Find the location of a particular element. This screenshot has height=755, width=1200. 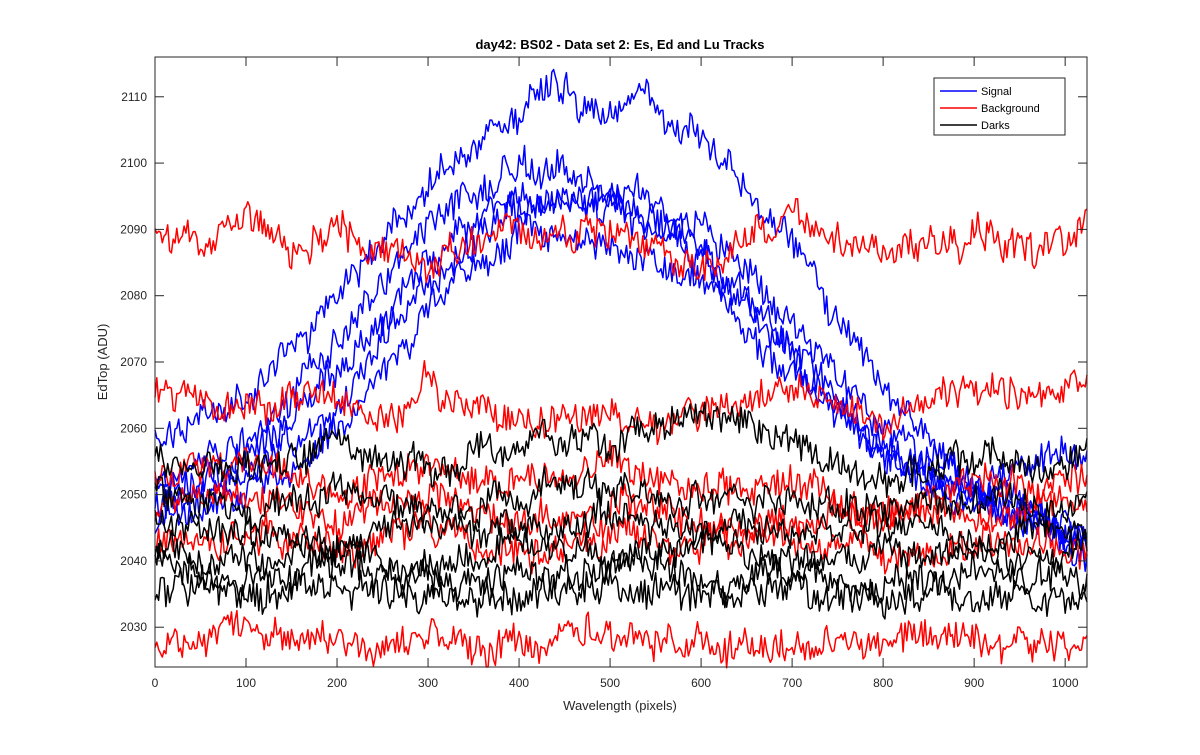

x-tick-label: 0 is located at coordinates (155, 683).